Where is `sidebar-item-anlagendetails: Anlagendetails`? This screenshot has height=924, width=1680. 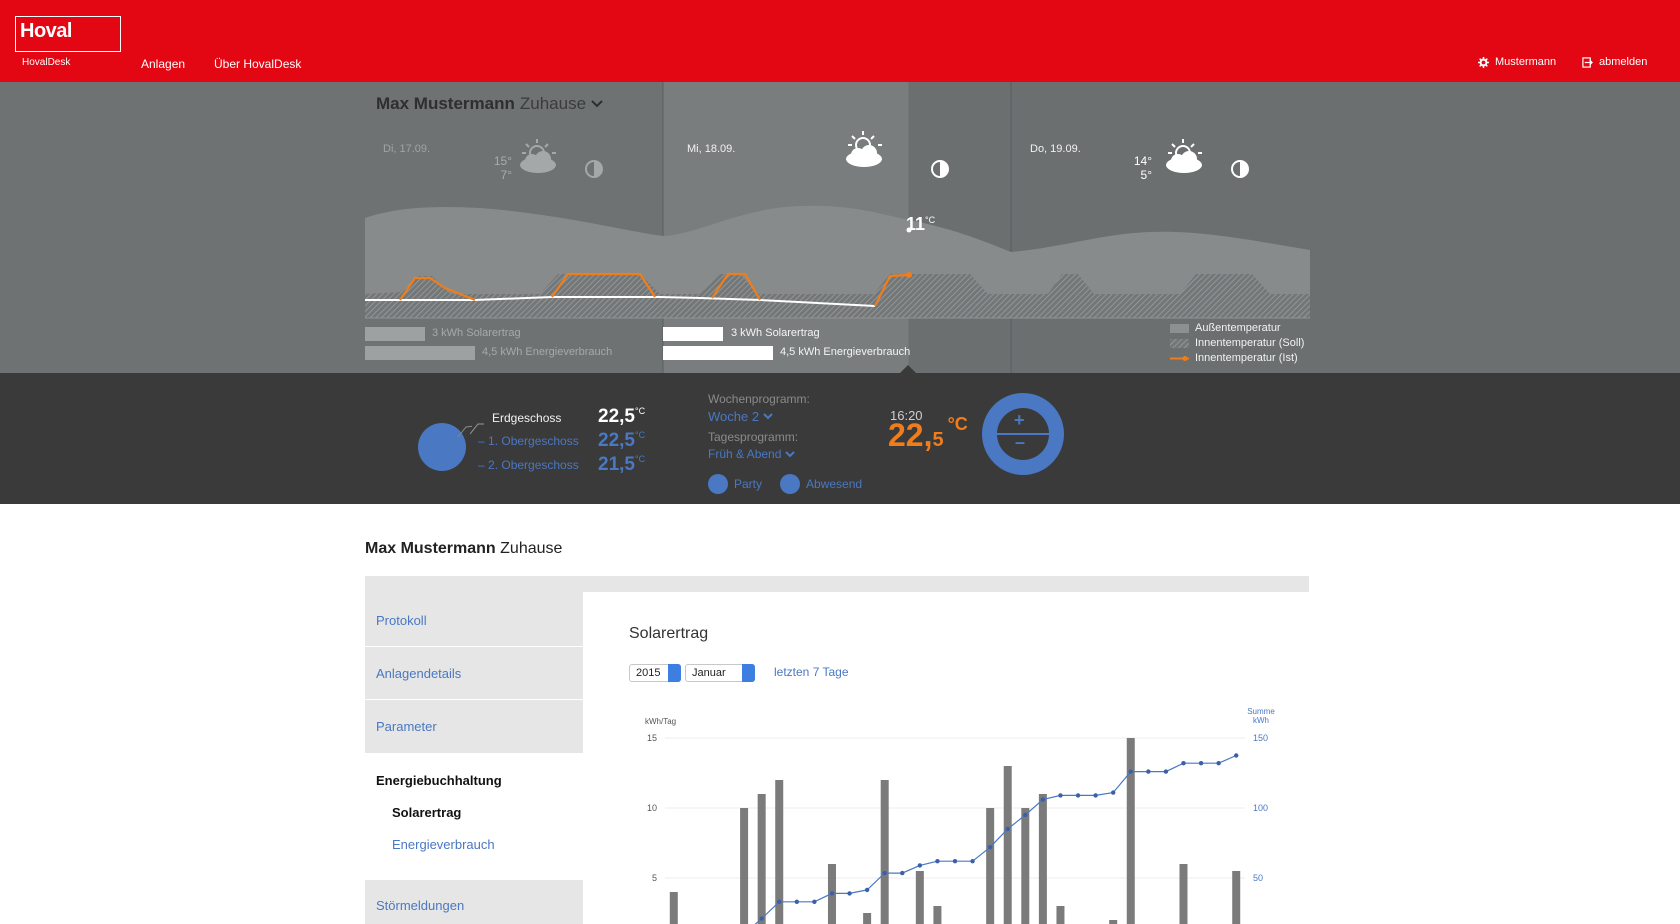 sidebar-item-anlagendetails: Anlagendetails is located at coordinates (419, 673).